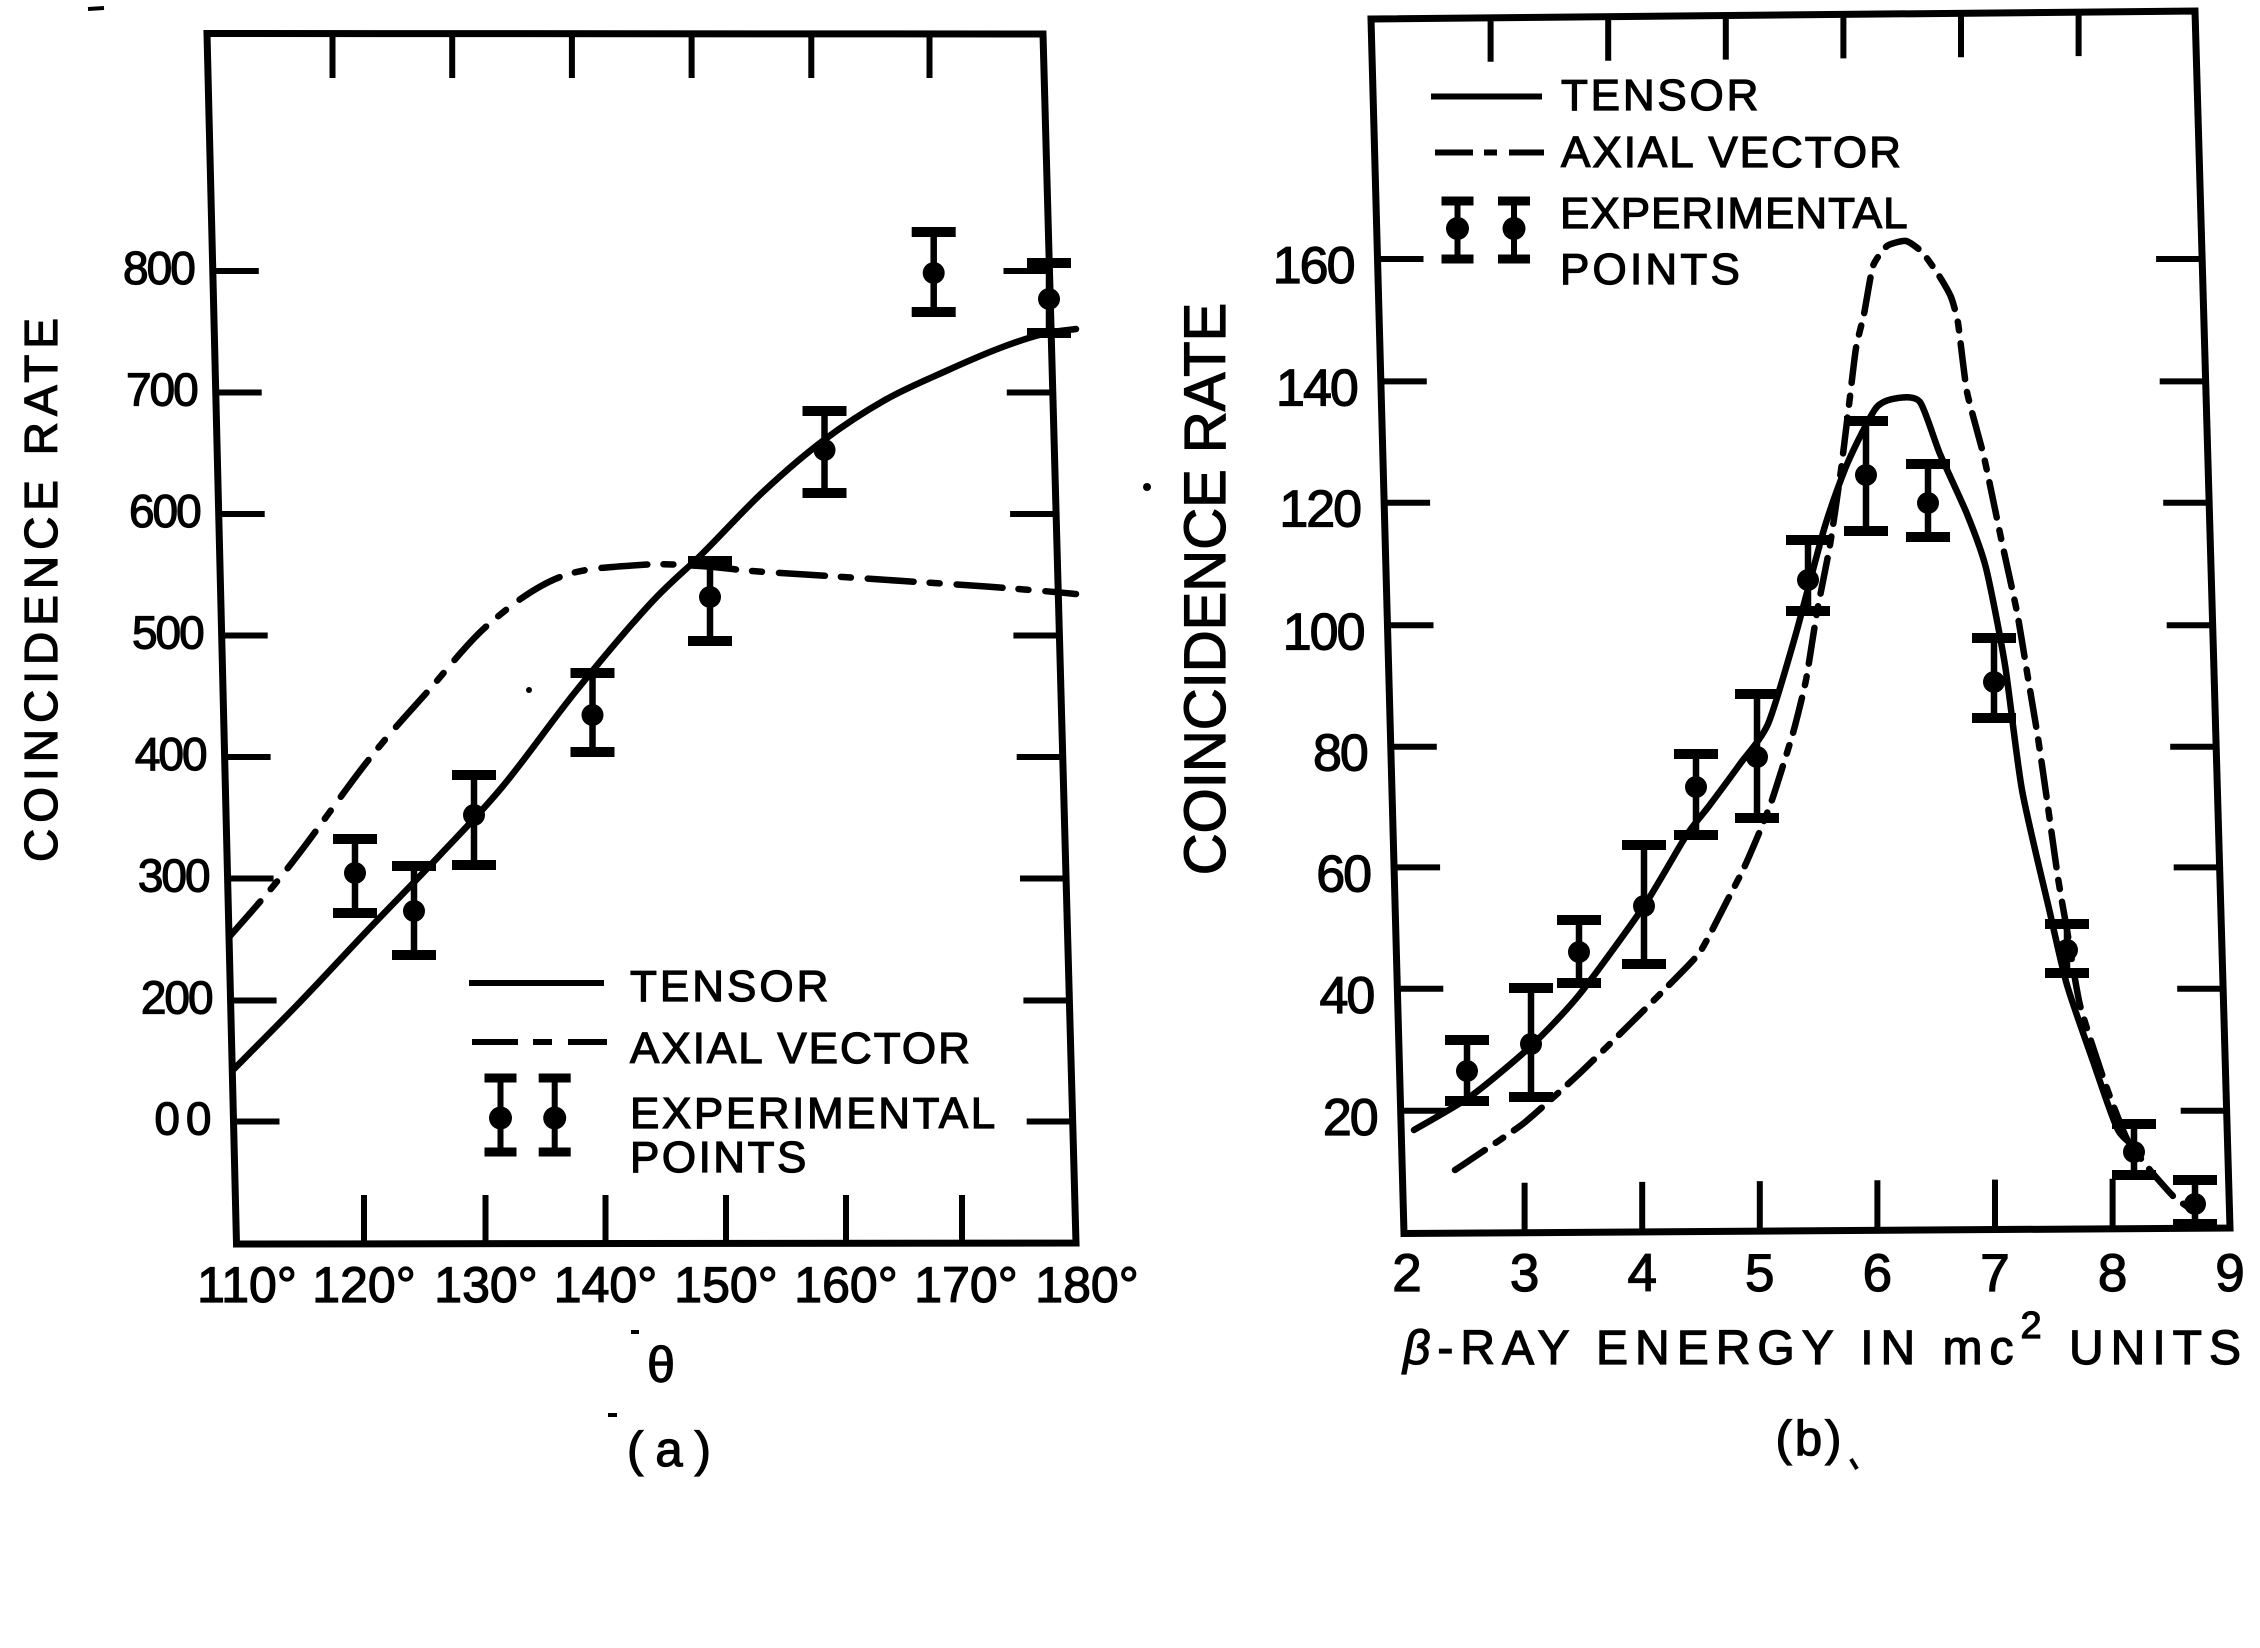  I want to click on svg-text: 800, so click(158, 268).